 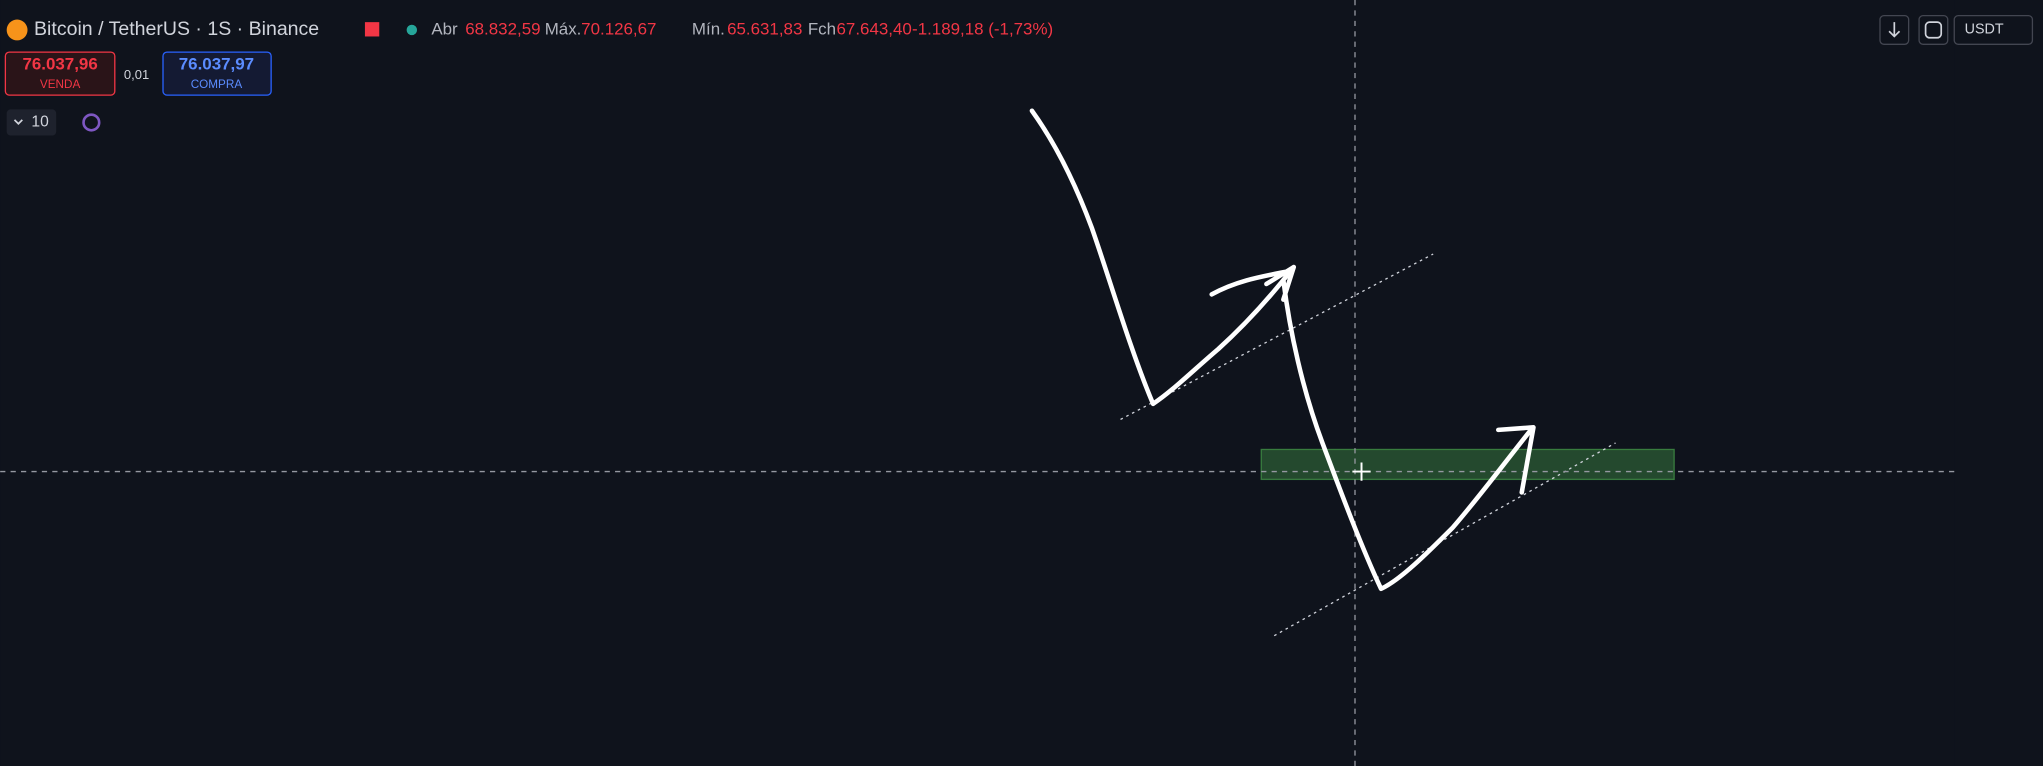 I want to click on sell-button: 76.037,96 VENDA, so click(x=60, y=73).